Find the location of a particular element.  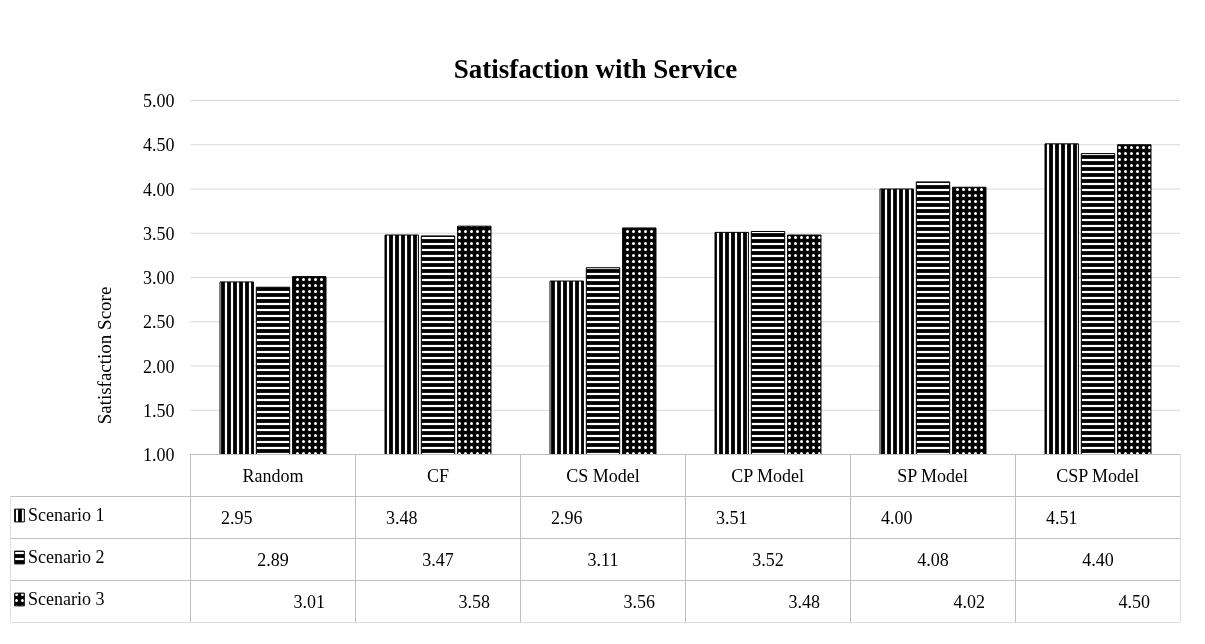

y-axis-title: Satisfaction Score is located at coordinates (104, 355).